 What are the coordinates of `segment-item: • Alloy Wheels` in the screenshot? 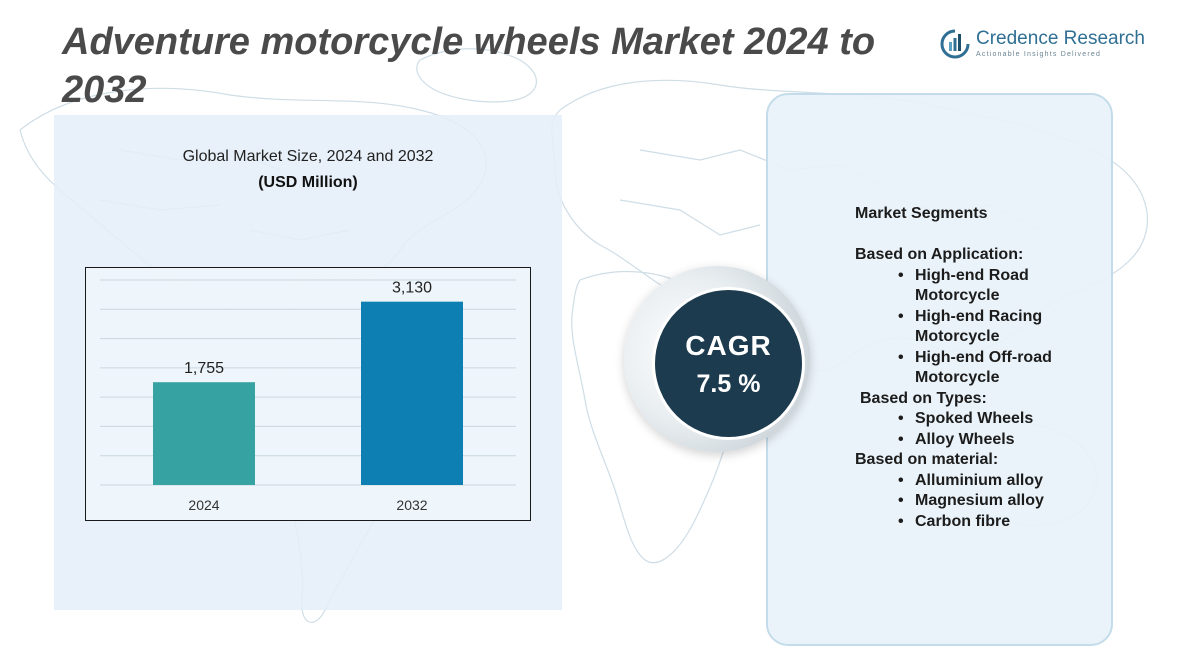 It's located at (982, 440).